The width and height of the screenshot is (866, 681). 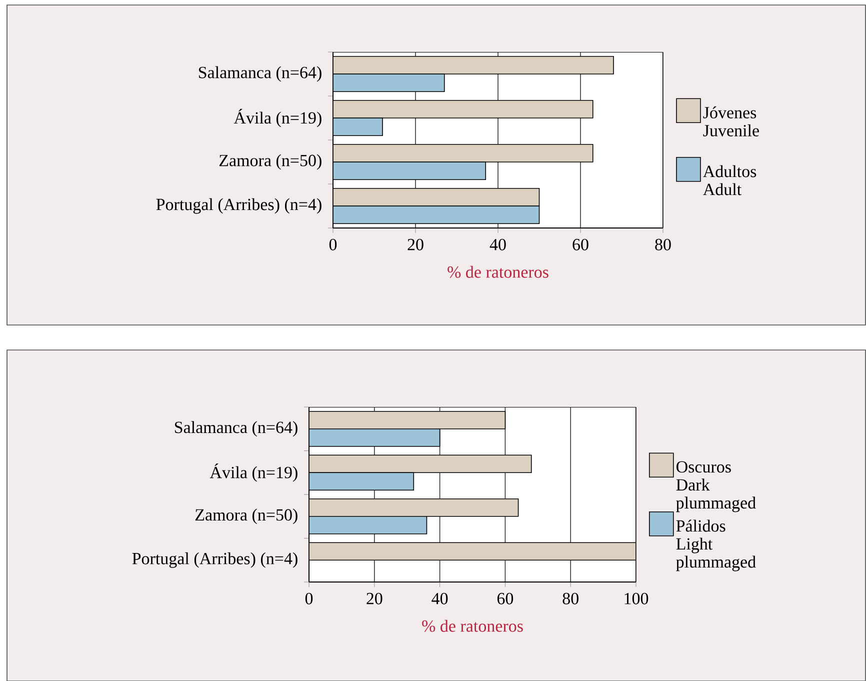 I want to click on legend-label: Oscuros Dark plummaged, so click(x=716, y=486).